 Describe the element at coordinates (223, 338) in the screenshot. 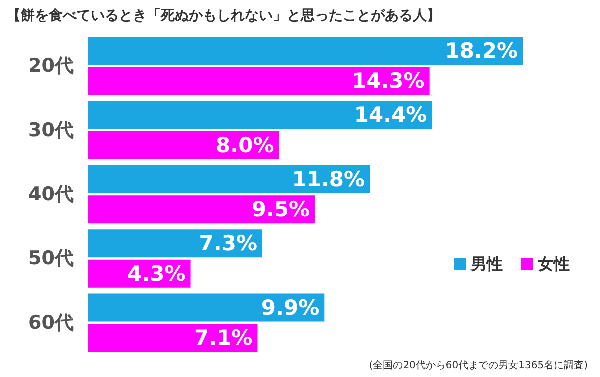

I see `data-label: 7.1%` at that location.